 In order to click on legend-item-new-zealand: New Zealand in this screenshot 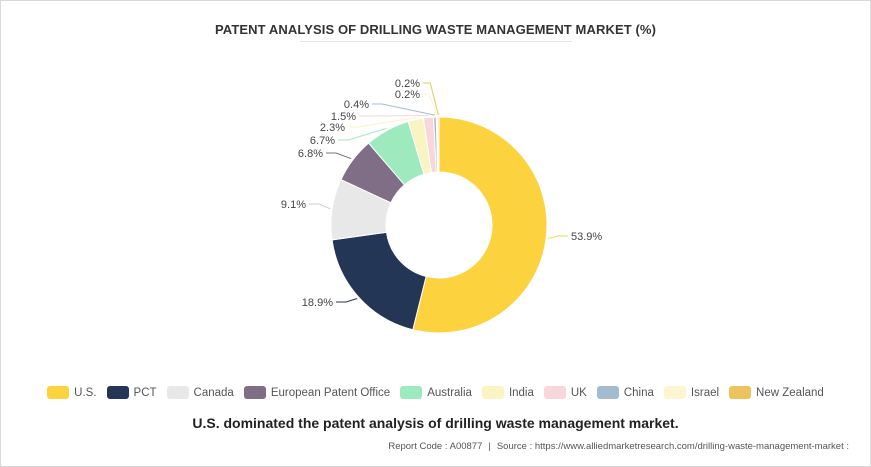, I will do `click(776, 392)`.